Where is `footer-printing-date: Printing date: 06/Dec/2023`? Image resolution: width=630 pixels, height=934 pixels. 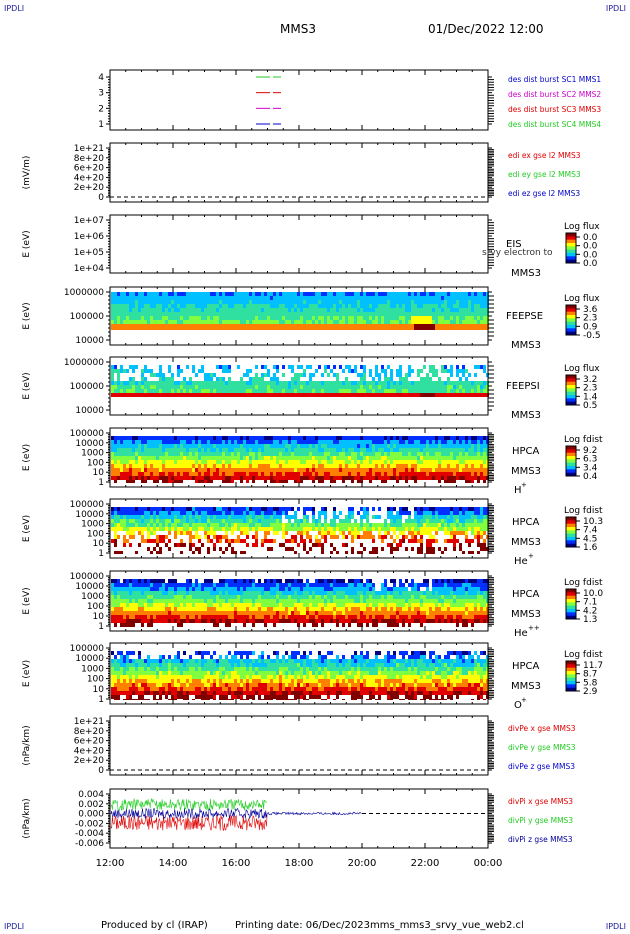
footer-printing-date: Printing date: 06/Dec/2023 is located at coordinates (303, 925).